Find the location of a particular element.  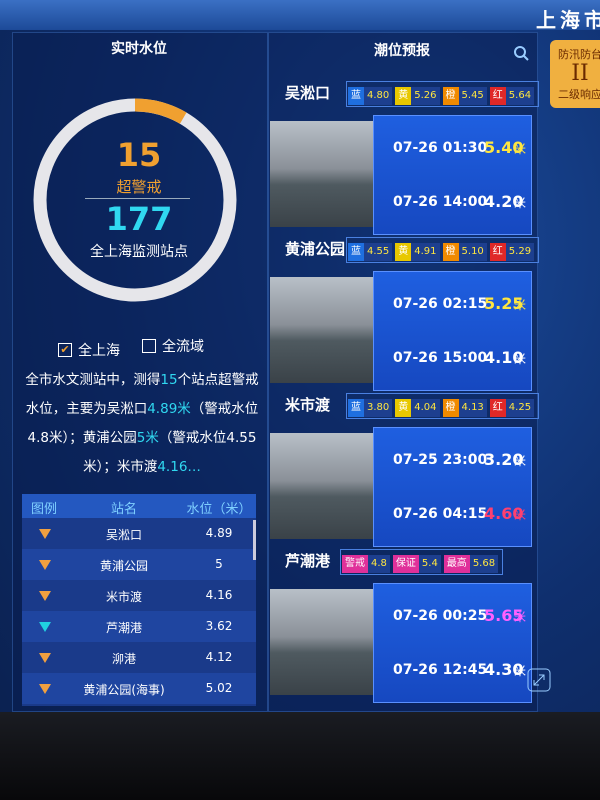

forecast-value: 4.30 is located at coordinates (504, 669).